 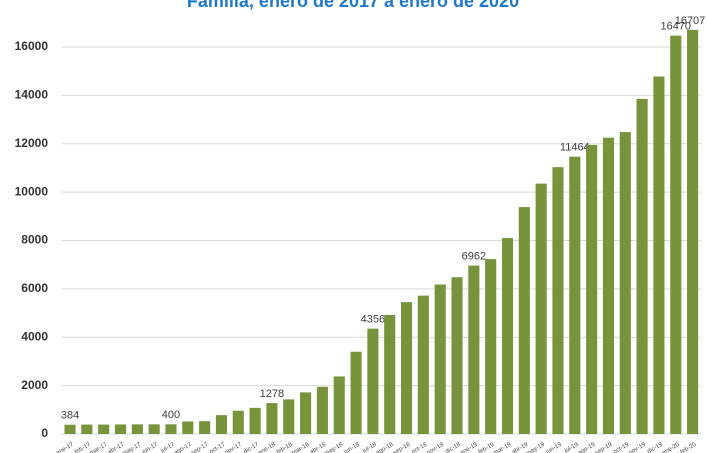 I want to click on x-tick-label: dic-17, so click(x=252, y=447).